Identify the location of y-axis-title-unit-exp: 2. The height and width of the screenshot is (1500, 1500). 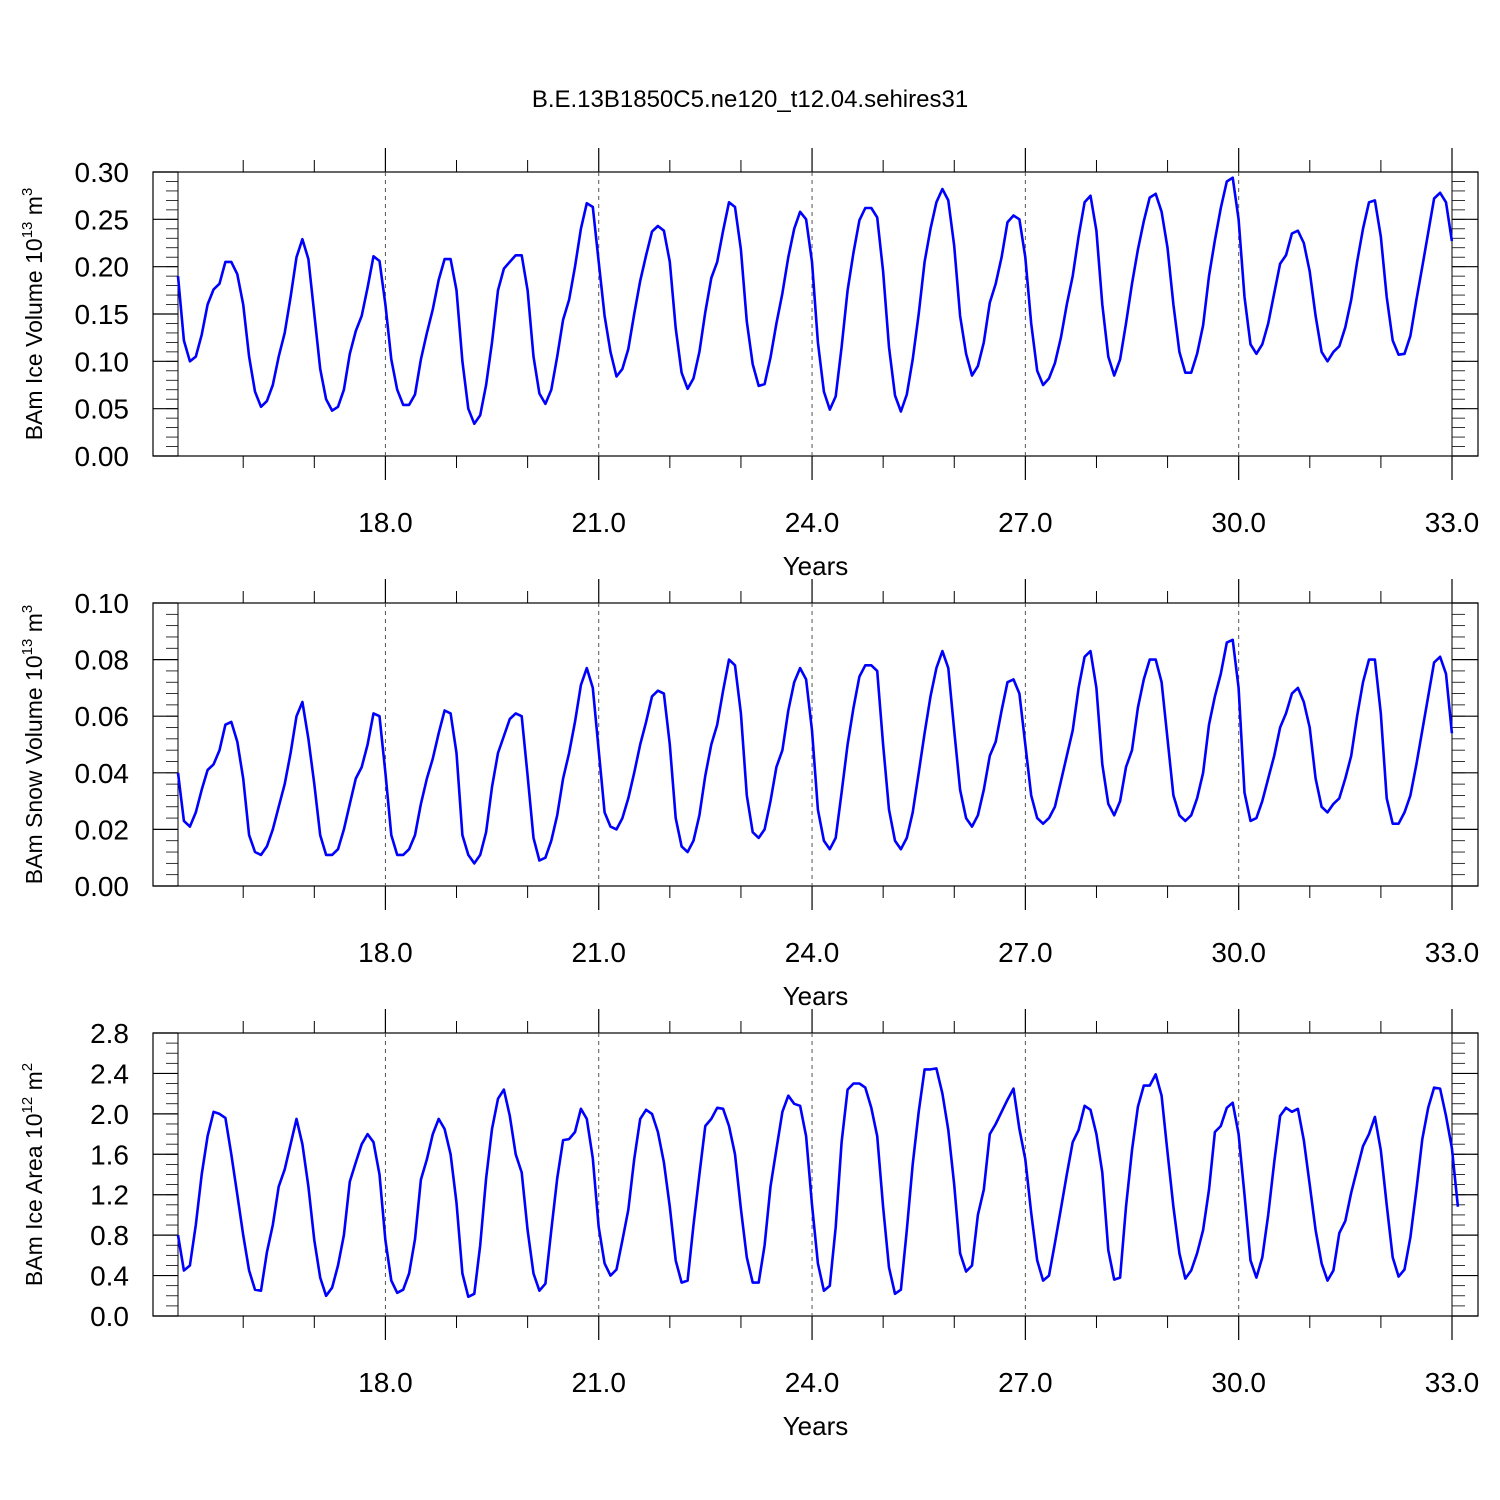
(27, 1067).